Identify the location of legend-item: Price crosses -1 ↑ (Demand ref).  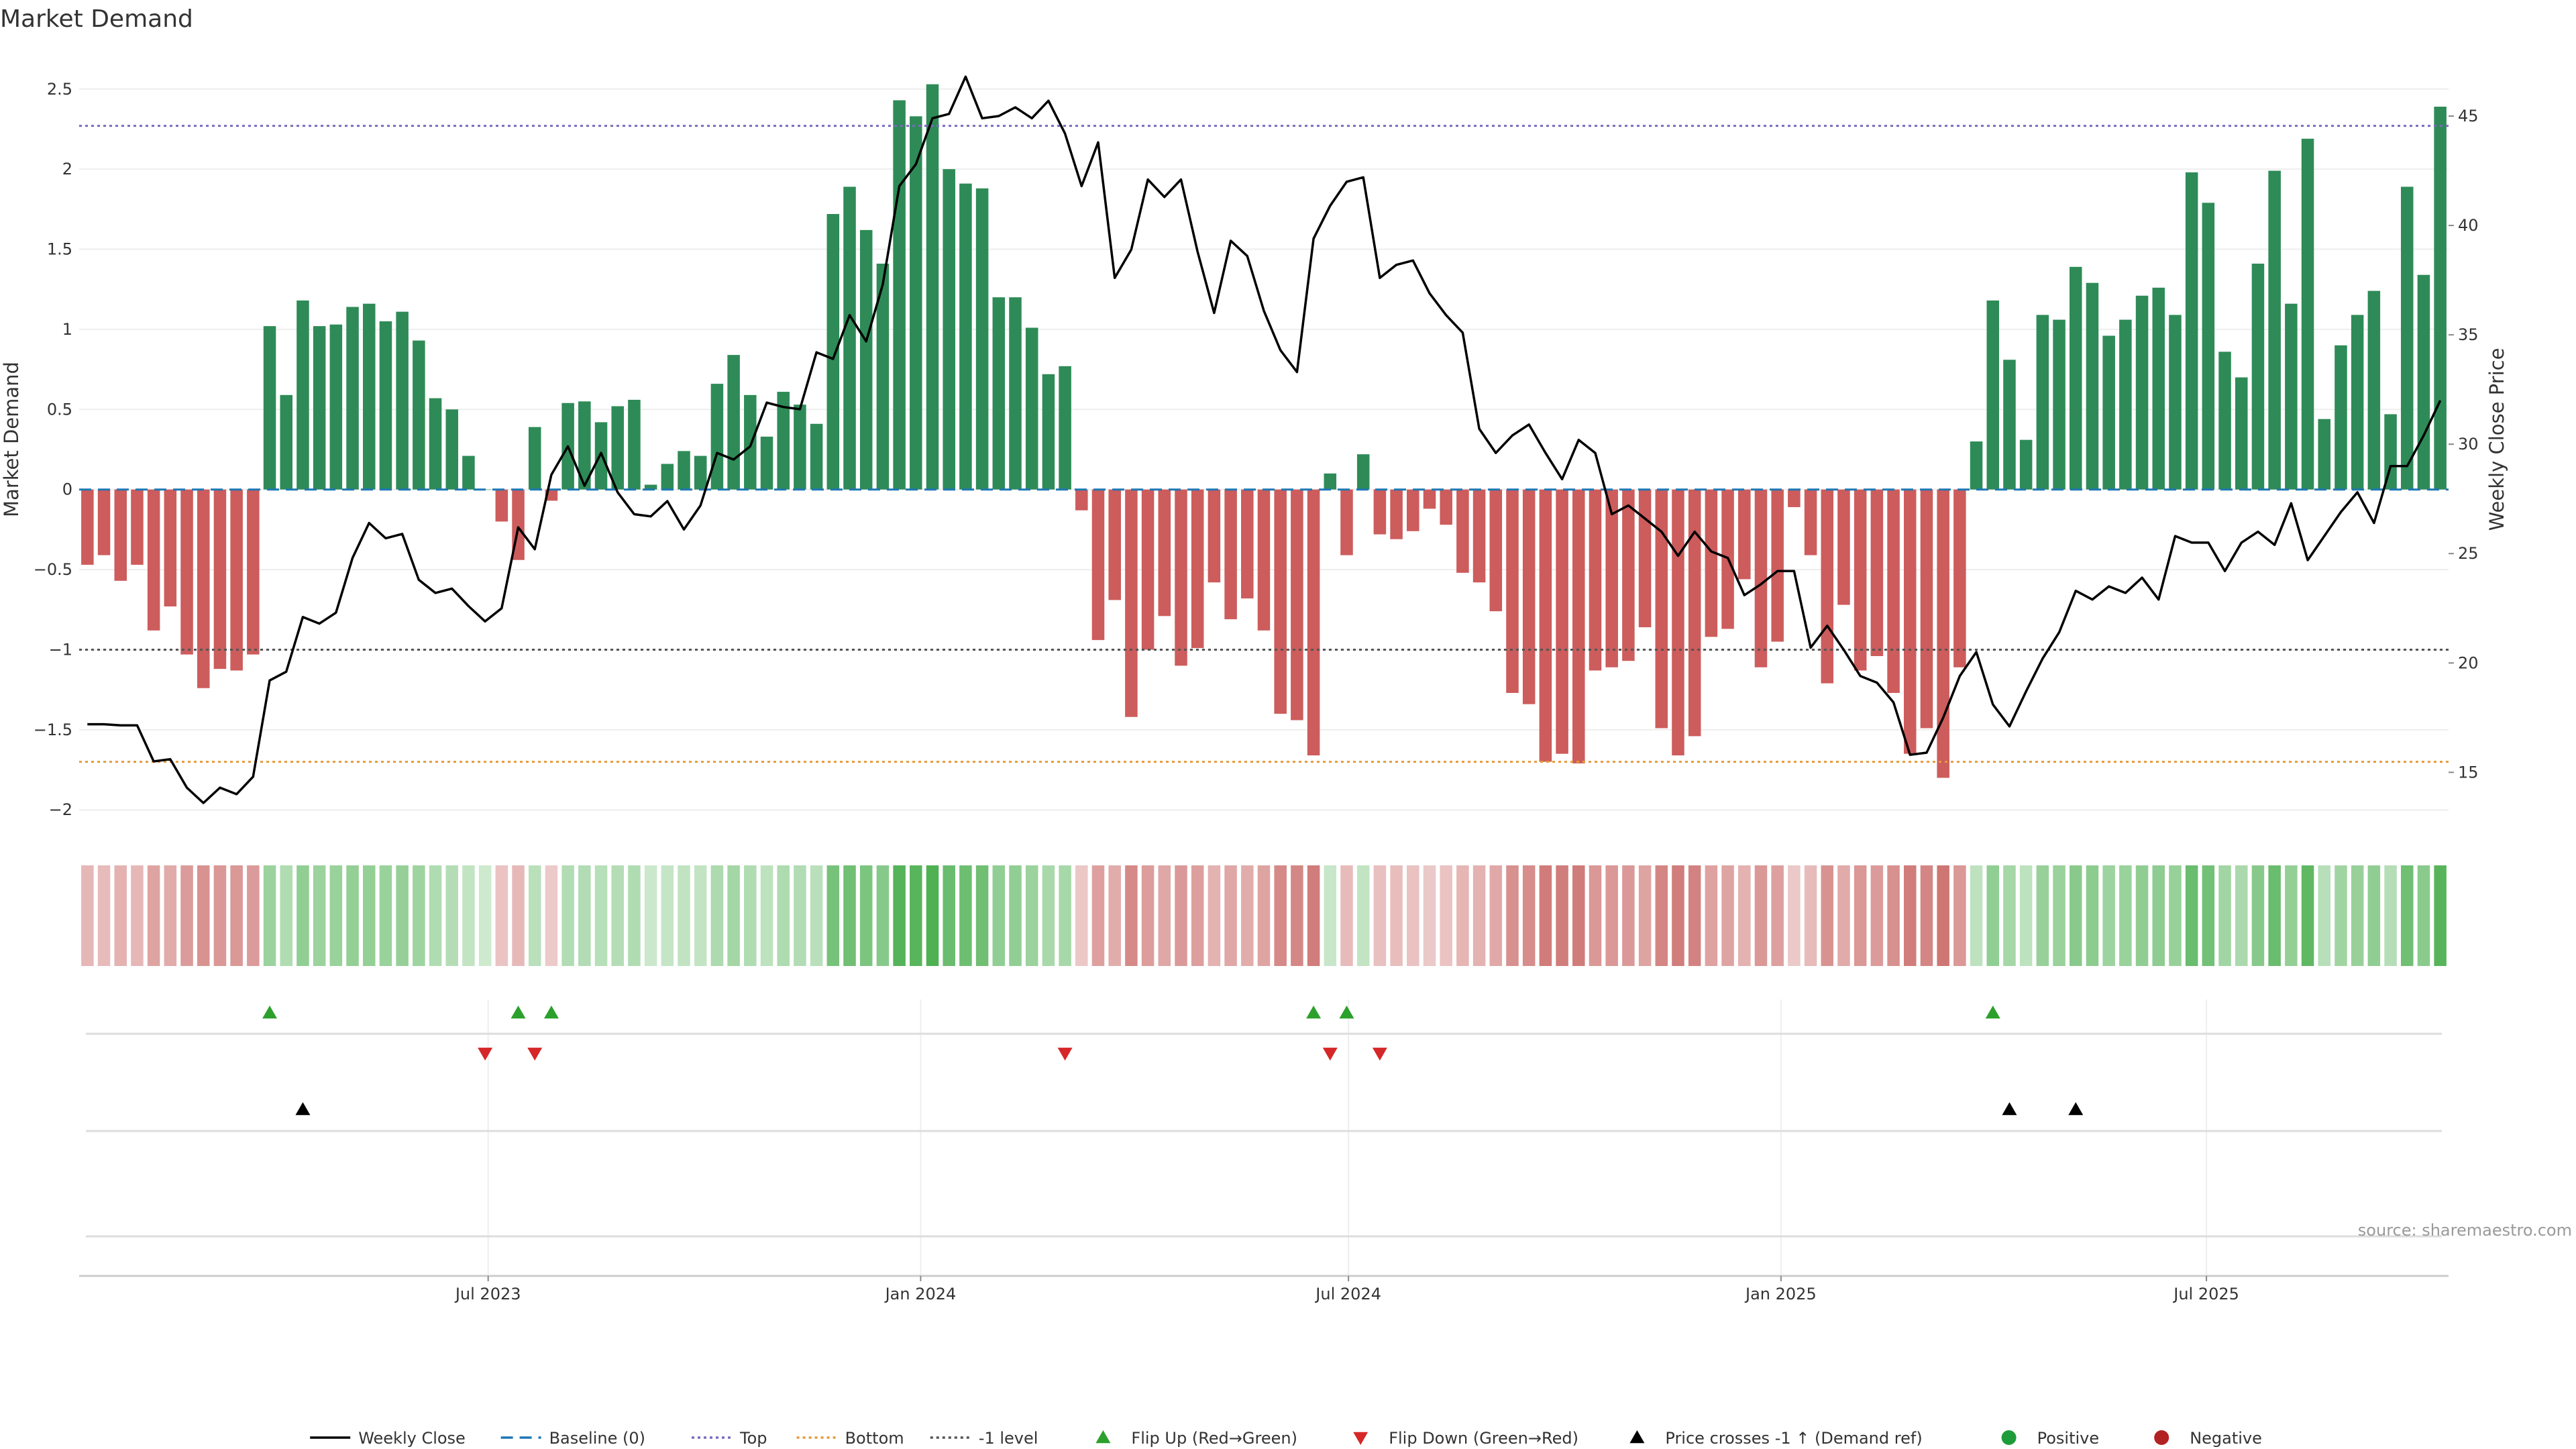
(1776, 1438).